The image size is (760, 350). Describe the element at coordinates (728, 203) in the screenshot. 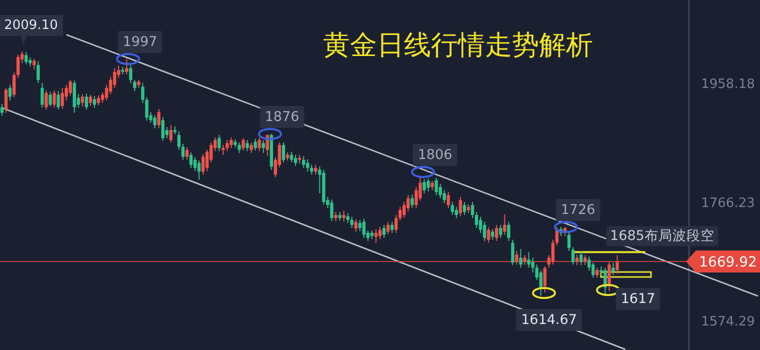

I see `y-tick-label: 1766.23` at that location.